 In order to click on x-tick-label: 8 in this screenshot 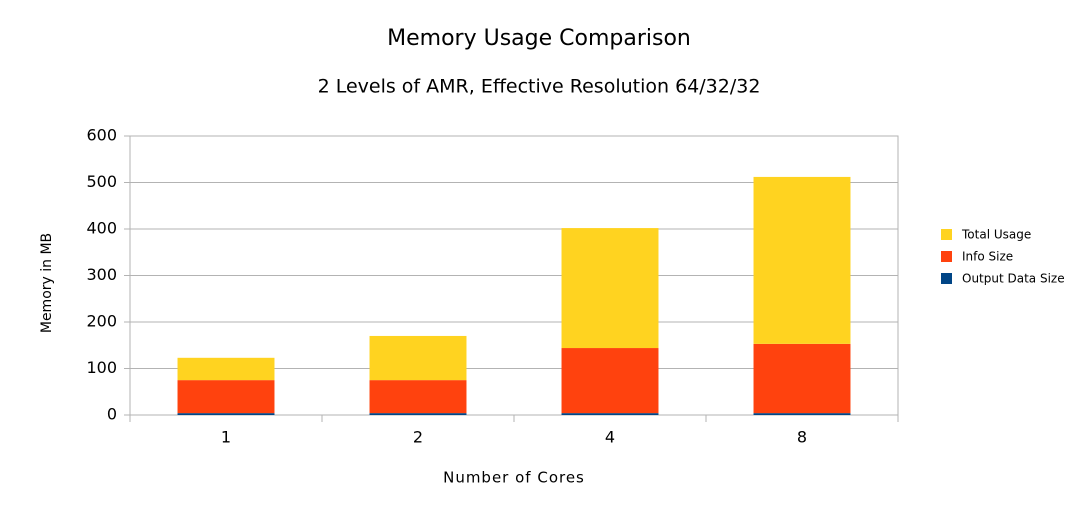, I will do `click(802, 437)`.